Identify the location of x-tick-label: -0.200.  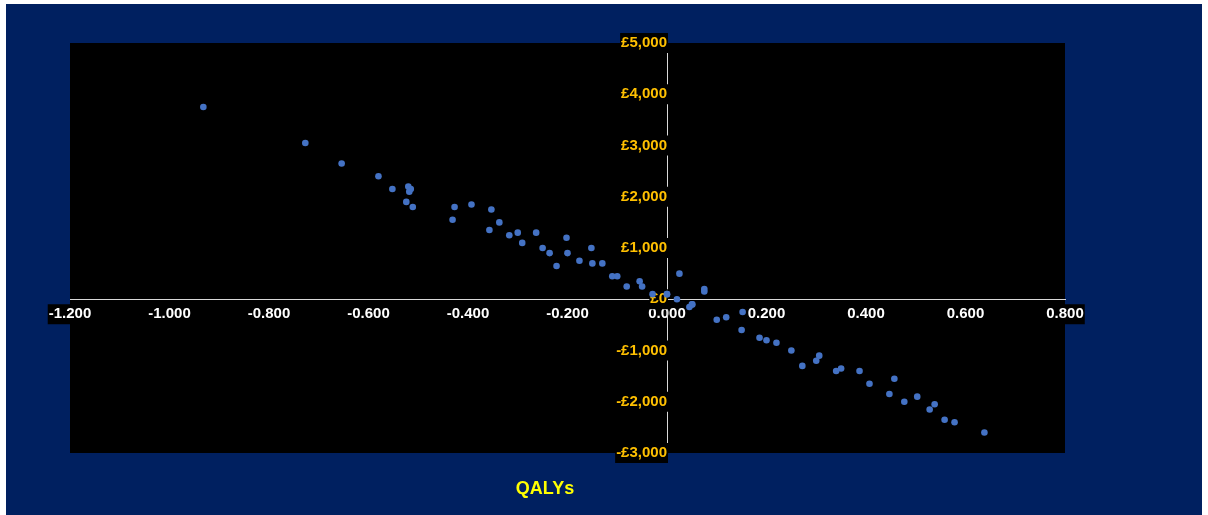
(567, 313).